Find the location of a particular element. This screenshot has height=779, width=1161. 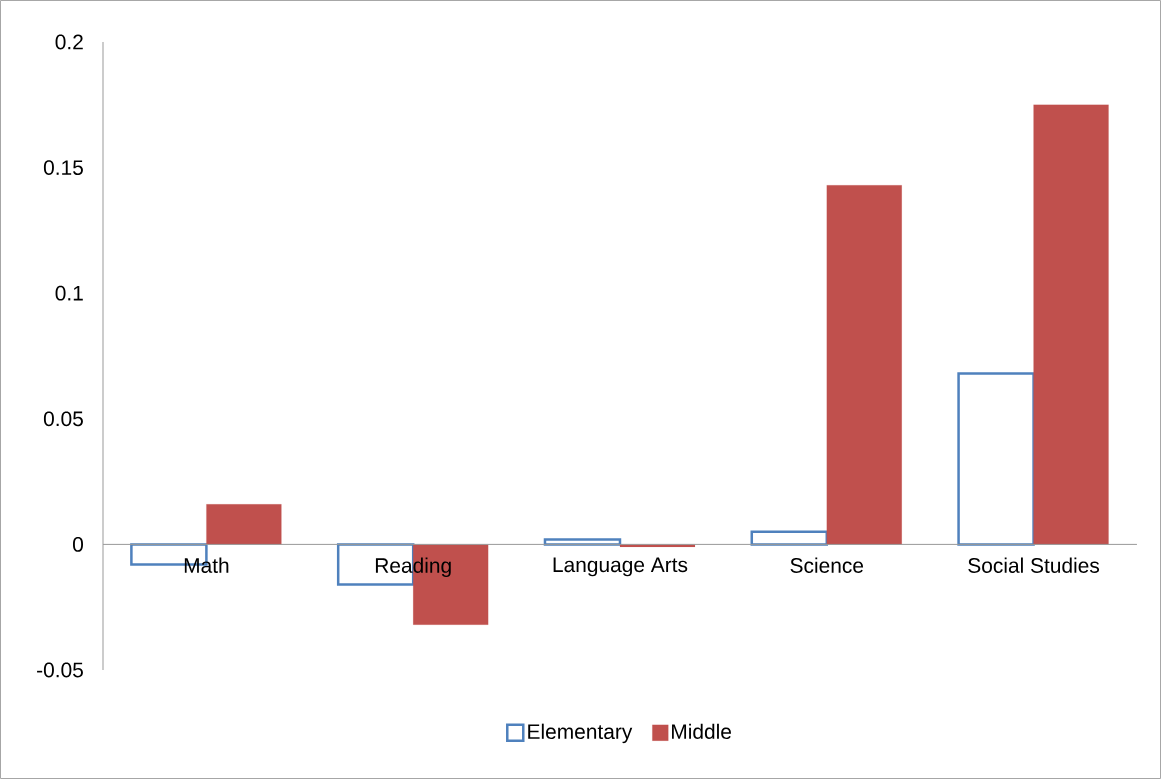

legend-label: Middle is located at coordinates (701, 731).